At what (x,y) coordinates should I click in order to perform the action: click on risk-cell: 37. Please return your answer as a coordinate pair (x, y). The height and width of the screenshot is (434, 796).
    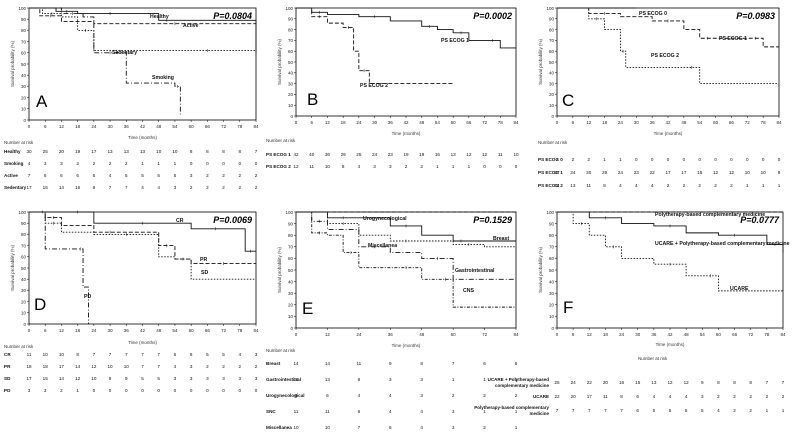
    Looking at the image, I should click on (557, 172).